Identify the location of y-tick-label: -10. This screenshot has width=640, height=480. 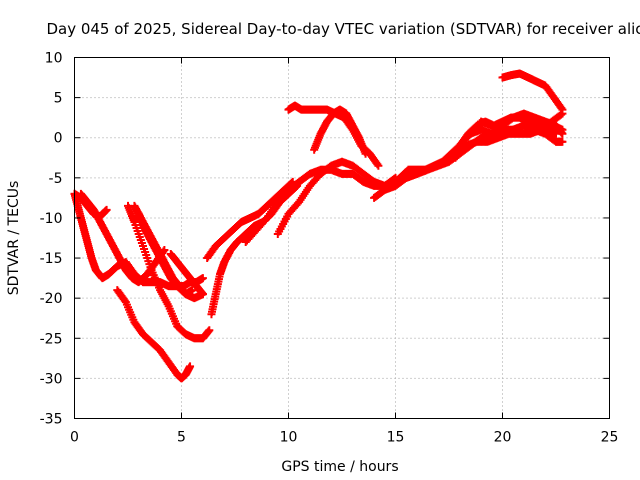
(51, 219).